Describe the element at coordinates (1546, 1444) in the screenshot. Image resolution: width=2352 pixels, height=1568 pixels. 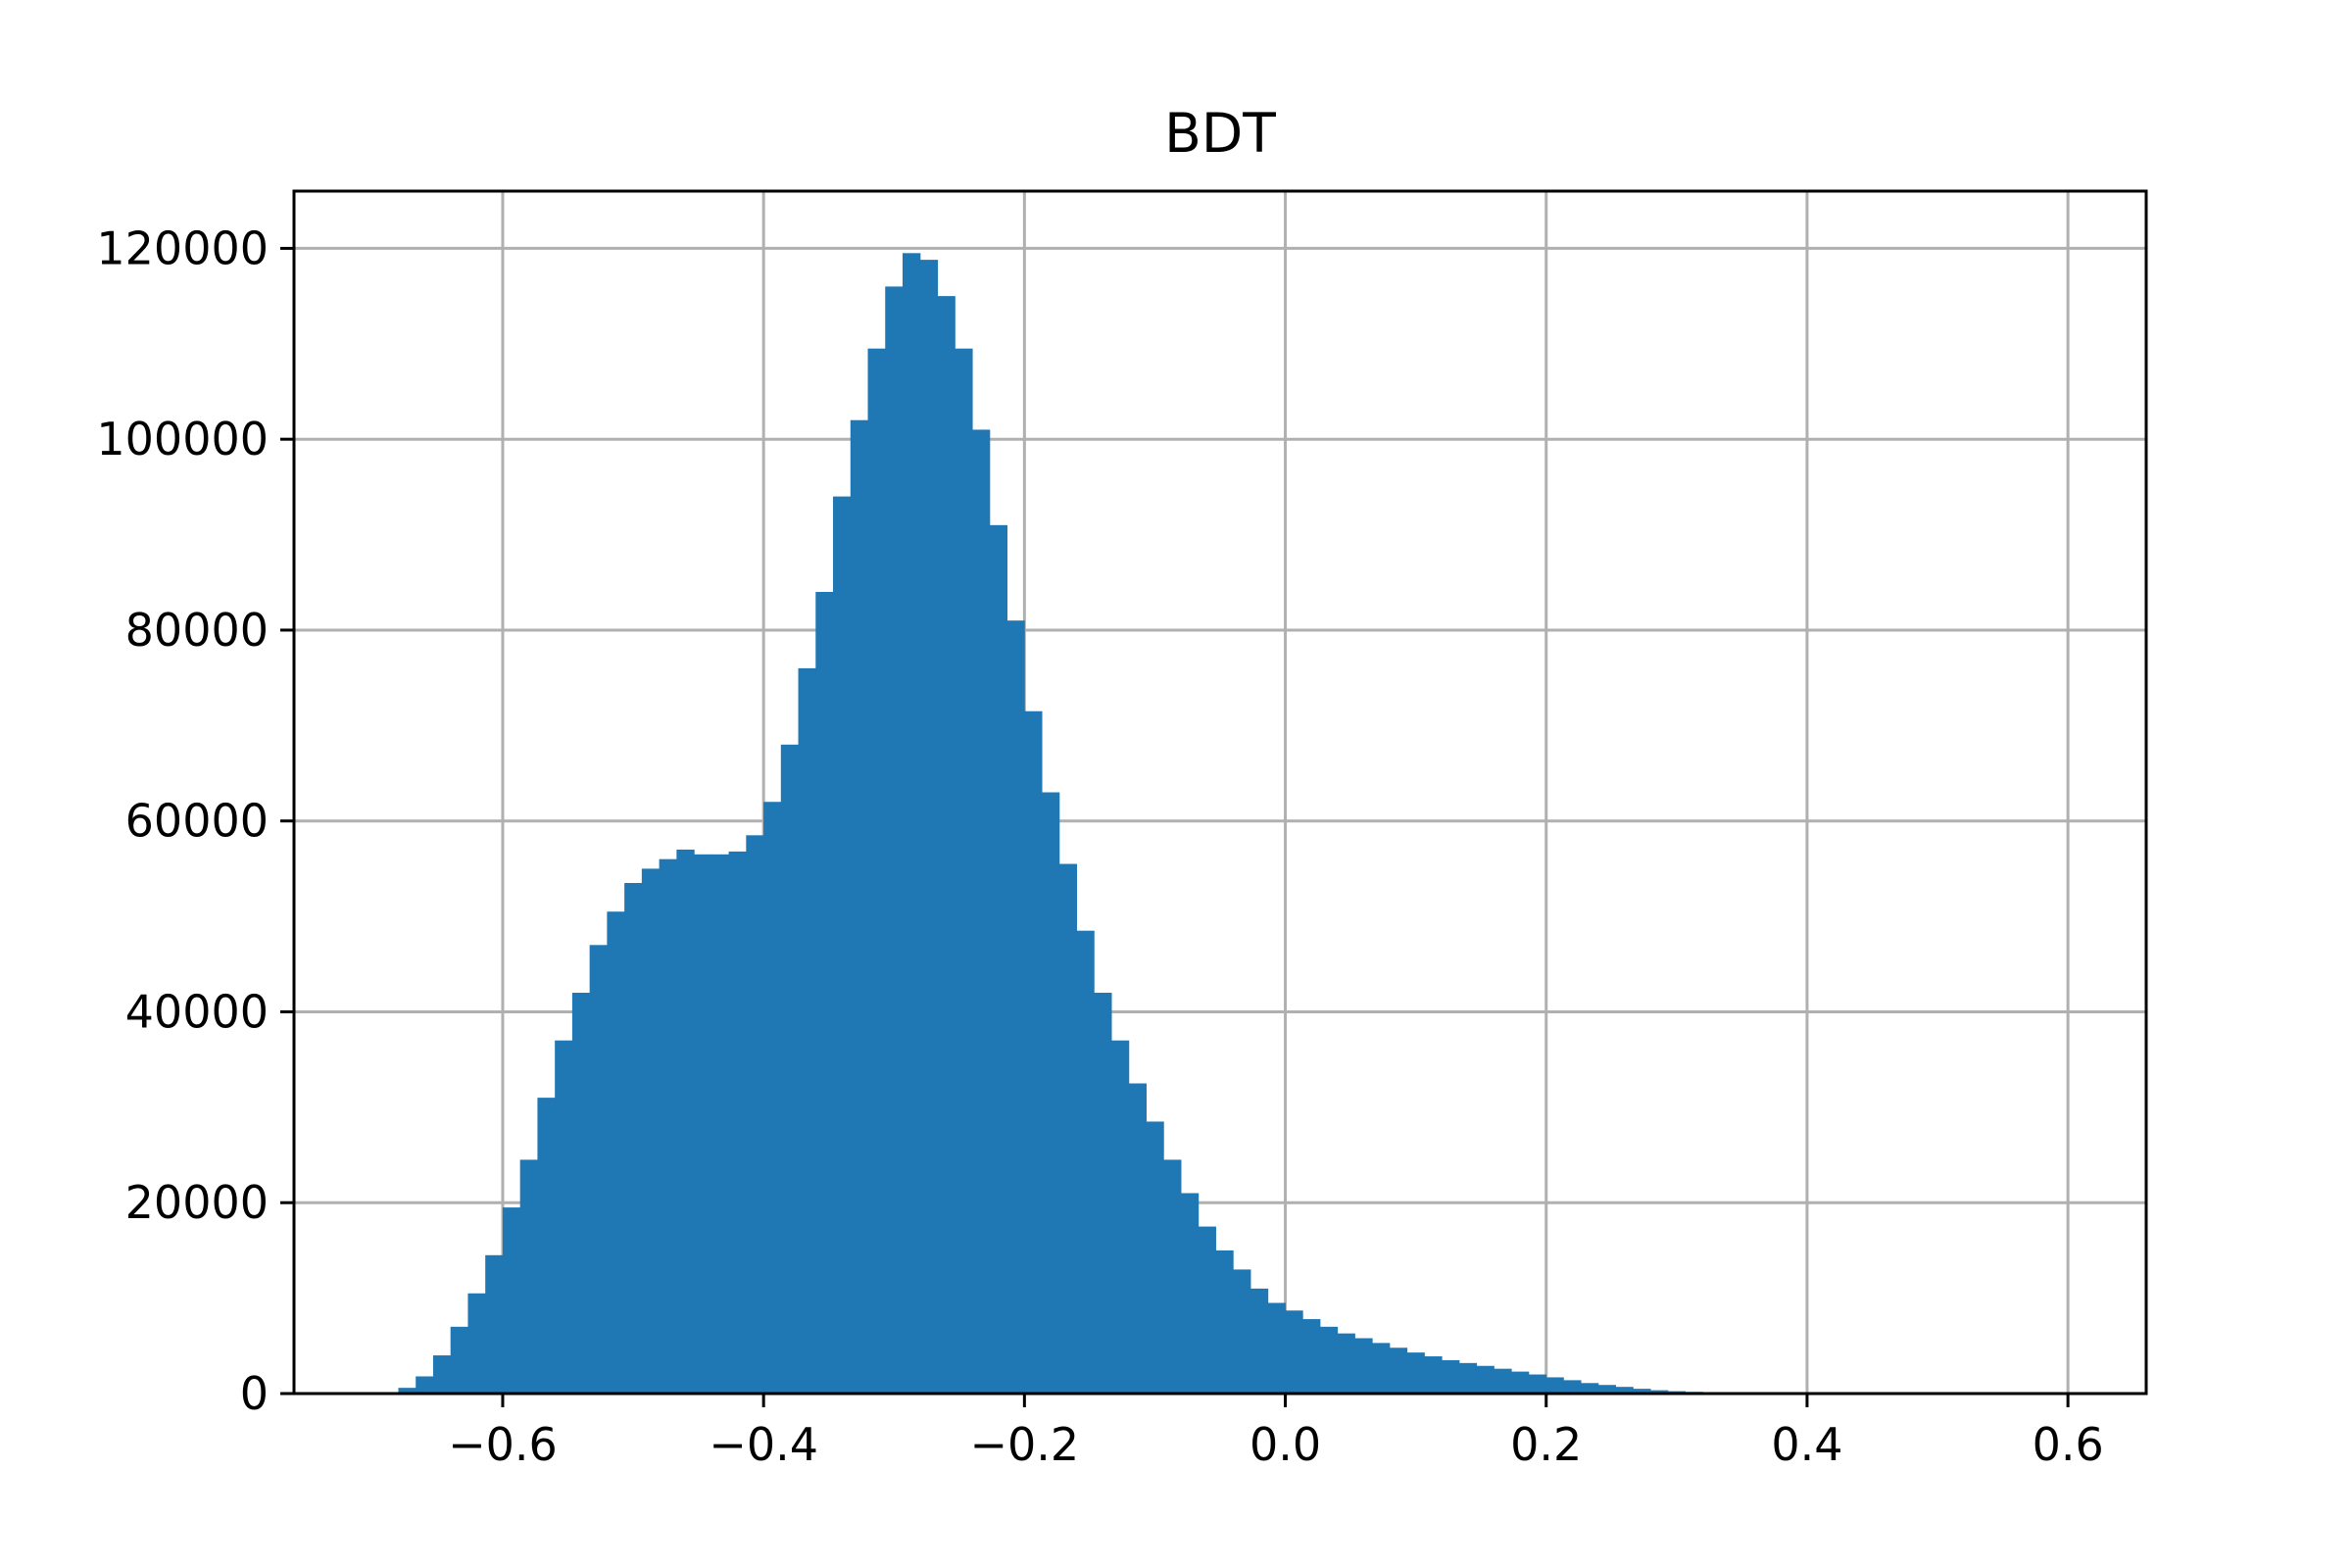
I see `x-tick-label: 0.2` at that location.